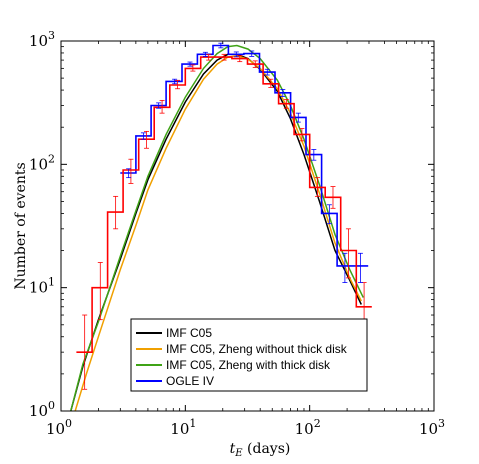 The height and width of the screenshot is (464, 479). I want to click on x-tick-label-3: 10³, so click(432, 427).